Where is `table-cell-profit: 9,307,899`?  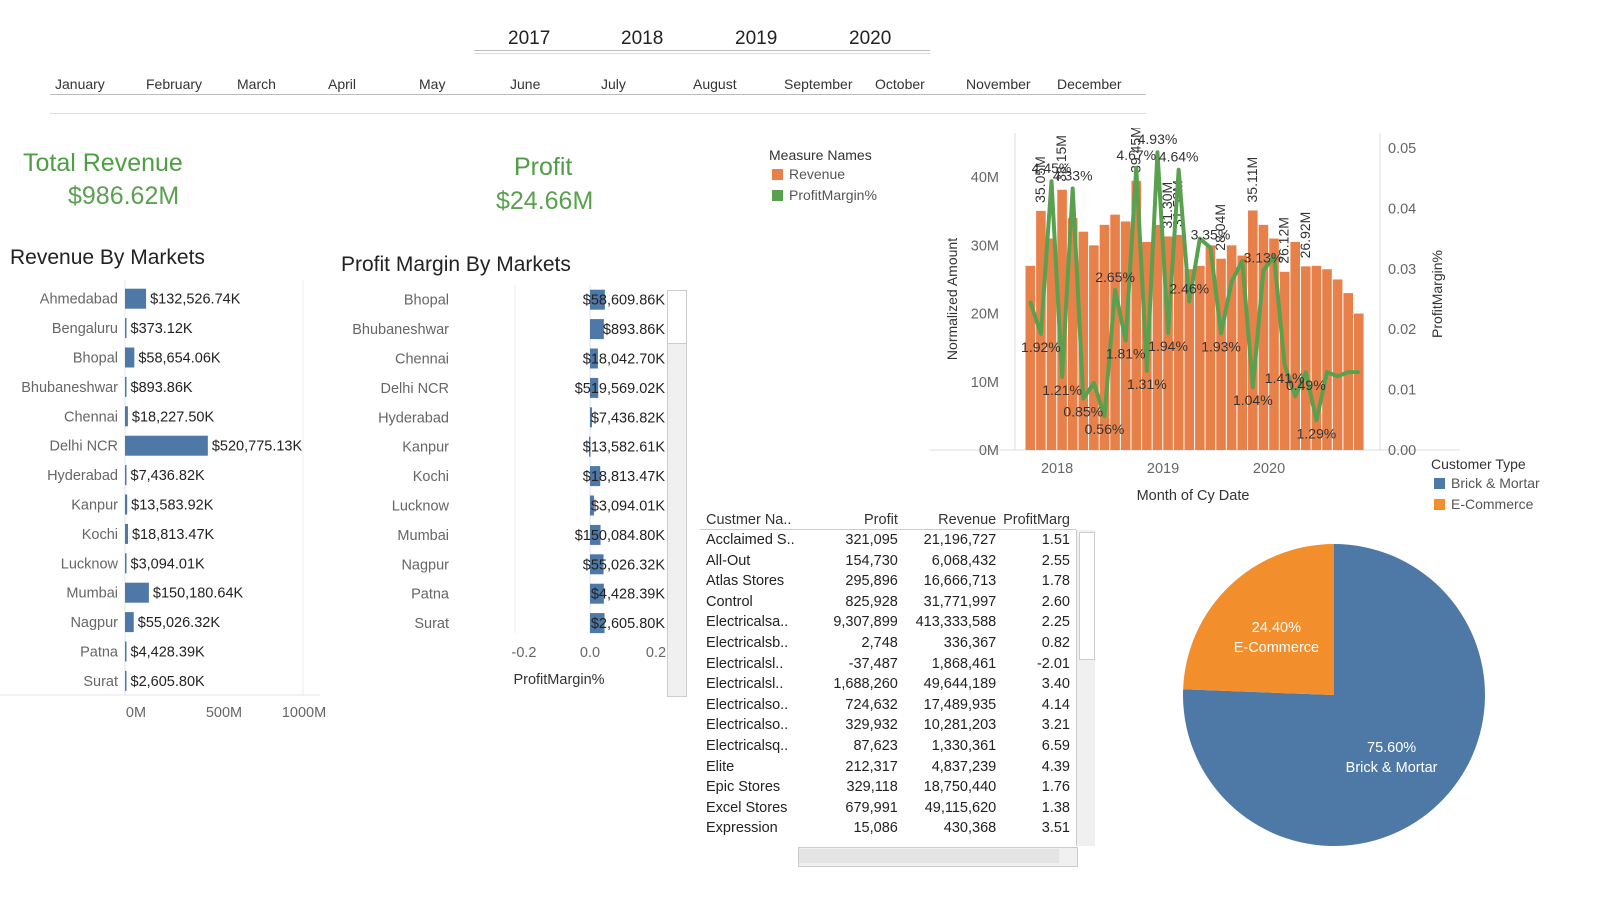 table-cell-profit: 9,307,899 is located at coordinates (865, 622).